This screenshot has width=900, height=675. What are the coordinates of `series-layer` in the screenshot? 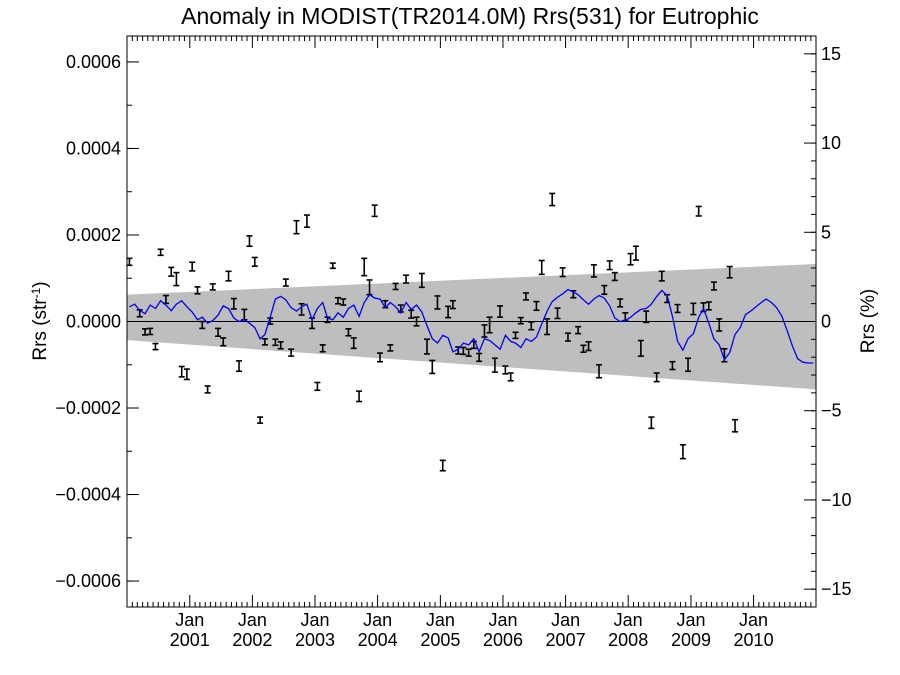 It's located at (471, 326).